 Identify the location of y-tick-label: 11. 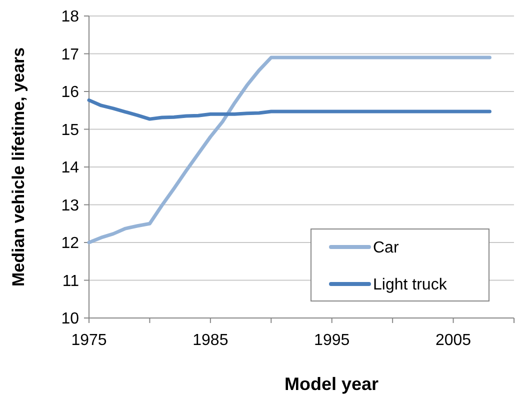
(71, 281).